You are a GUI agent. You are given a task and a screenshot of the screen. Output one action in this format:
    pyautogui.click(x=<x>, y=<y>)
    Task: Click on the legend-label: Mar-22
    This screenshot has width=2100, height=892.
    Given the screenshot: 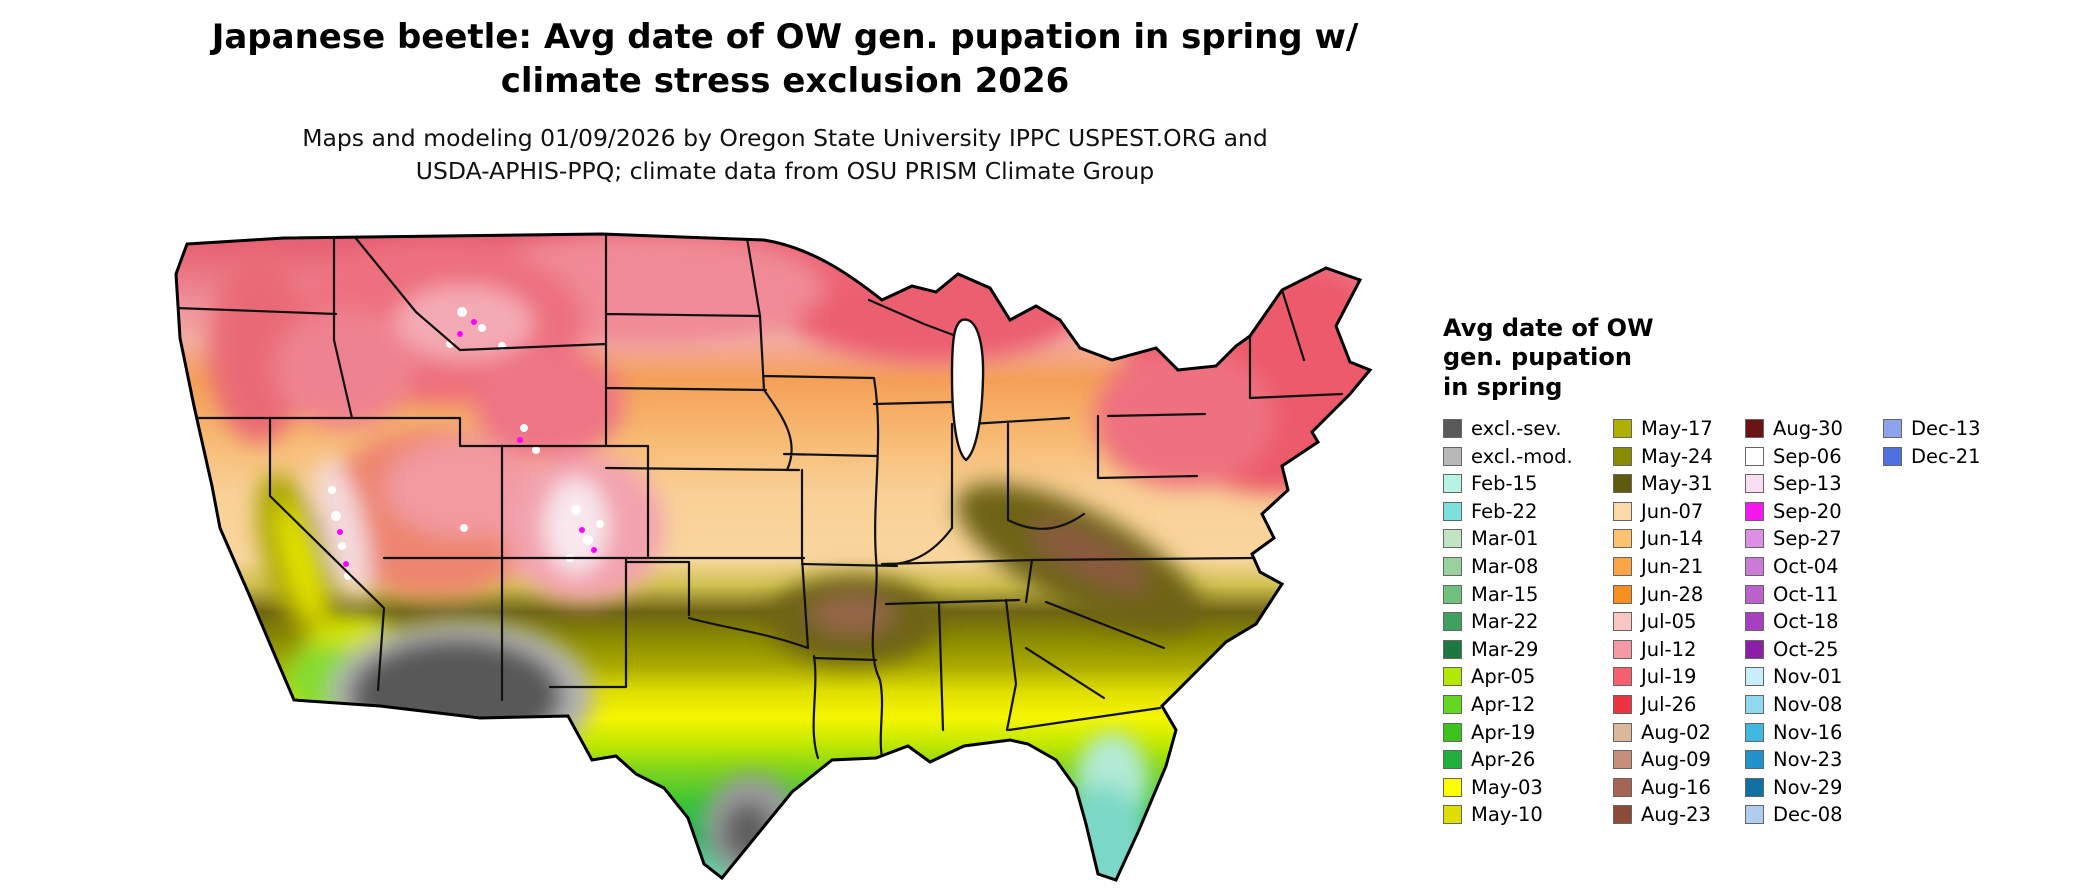 What is the action you would take?
    pyautogui.click(x=1505, y=622)
    